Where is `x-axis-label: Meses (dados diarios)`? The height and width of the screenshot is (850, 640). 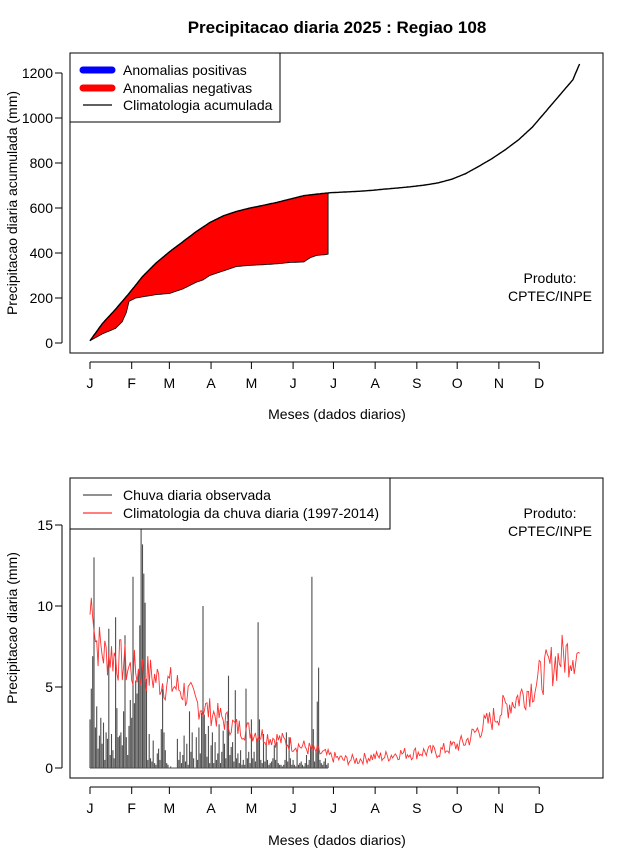 x-axis-label: Meses (dados diarios) is located at coordinates (337, 414).